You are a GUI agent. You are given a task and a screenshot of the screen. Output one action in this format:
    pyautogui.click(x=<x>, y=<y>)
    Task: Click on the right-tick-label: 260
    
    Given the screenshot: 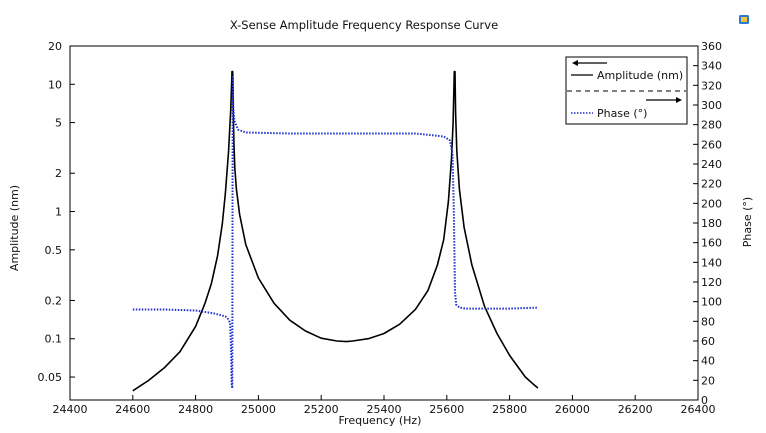 What is the action you would take?
    pyautogui.click(x=711, y=144)
    